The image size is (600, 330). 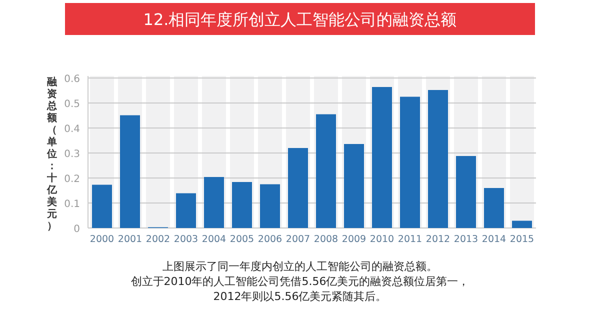 I want to click on x-tick-label: 2003, so click(x=186, y=239).